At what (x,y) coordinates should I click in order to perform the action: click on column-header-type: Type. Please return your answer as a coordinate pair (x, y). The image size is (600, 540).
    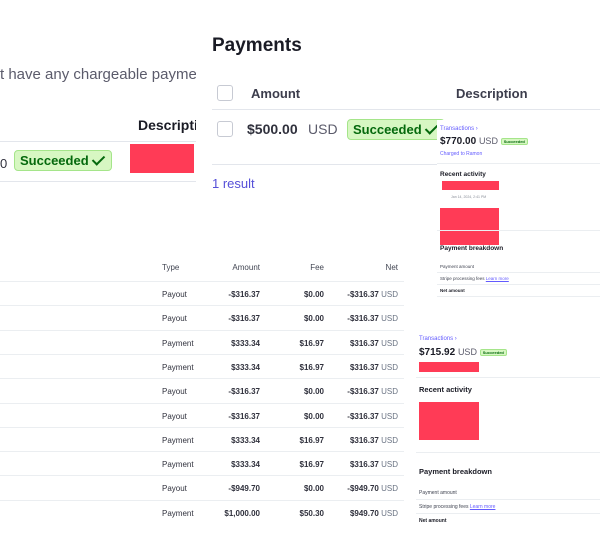
    Looking at the image, I should click on (171, 267).